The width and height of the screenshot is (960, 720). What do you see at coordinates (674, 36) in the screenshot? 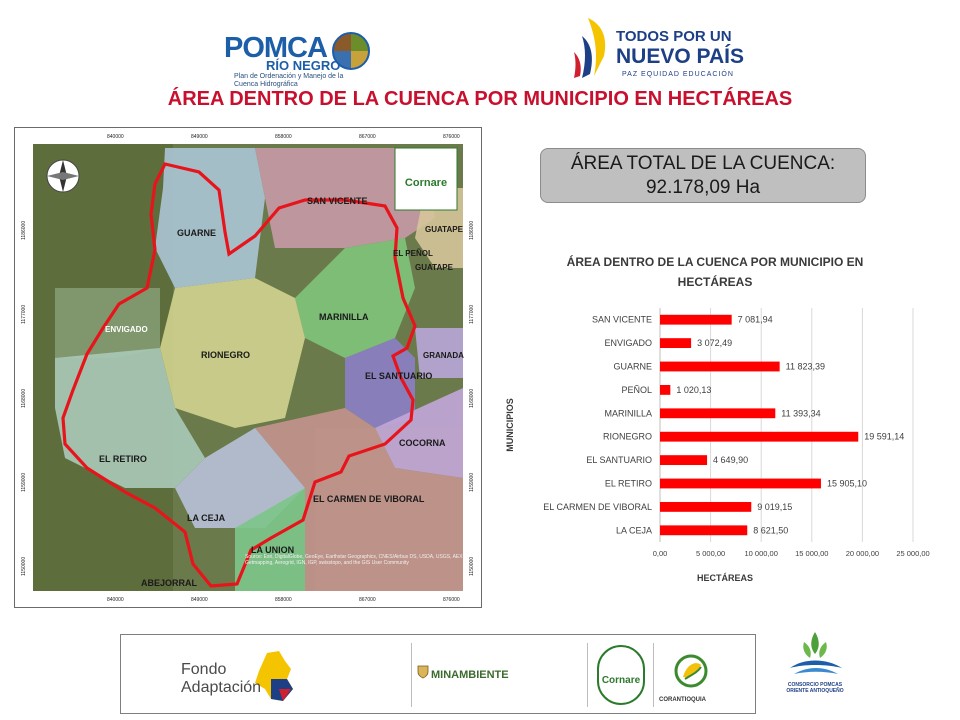
I see `gov-logo-line1: TODOS POR UN` at bounding box center [674, 36].